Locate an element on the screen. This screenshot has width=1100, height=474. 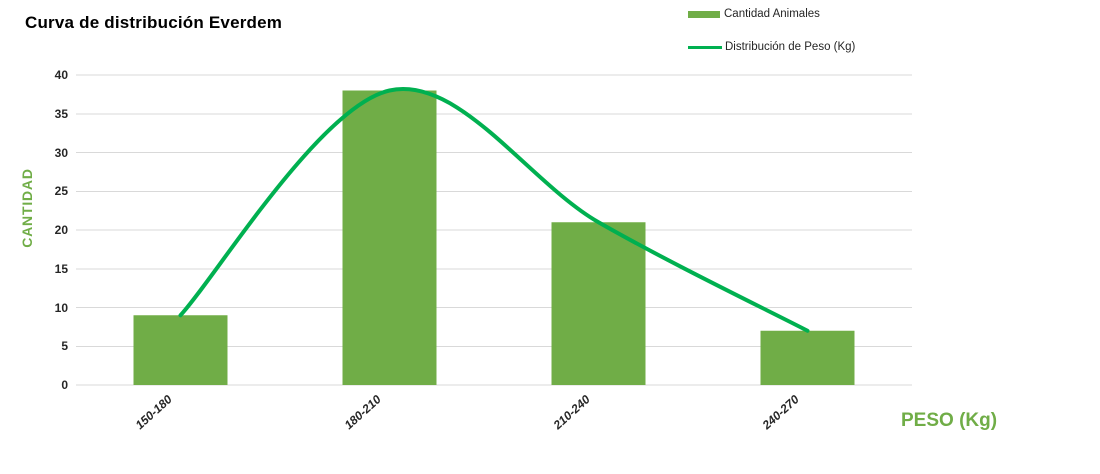
chart-title: Curva de distribución Everdem is located at coordinates (154, 22).